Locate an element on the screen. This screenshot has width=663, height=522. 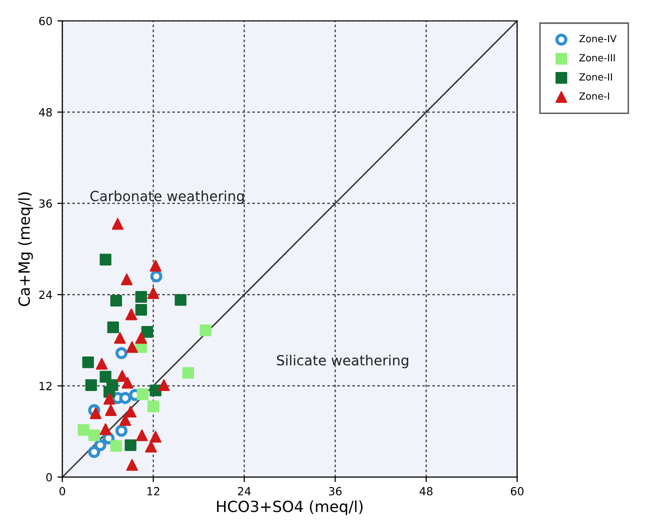
x-tick-label: 12 is located at coordinates (153, 491).